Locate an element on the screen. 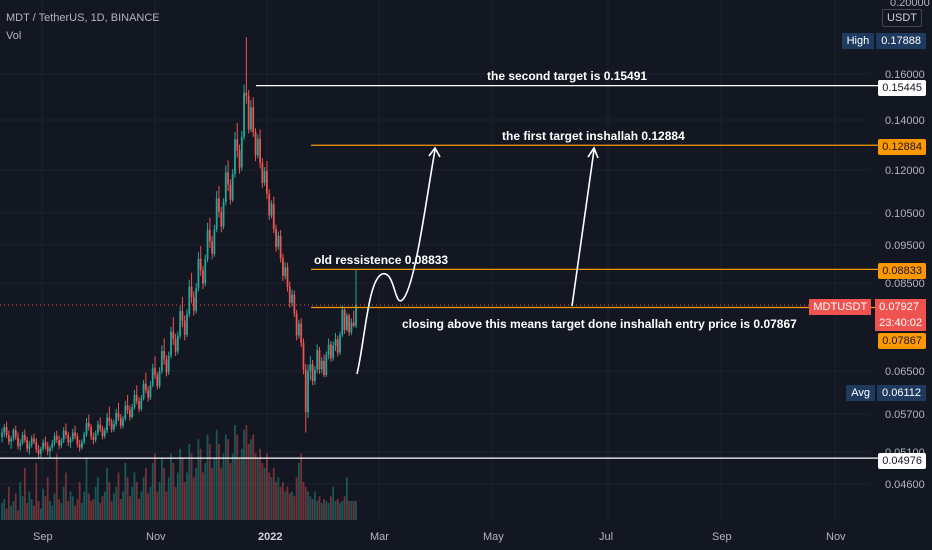  ticker-price-box: 0.07927 23:40:02 is located at coordinates (900, 315).